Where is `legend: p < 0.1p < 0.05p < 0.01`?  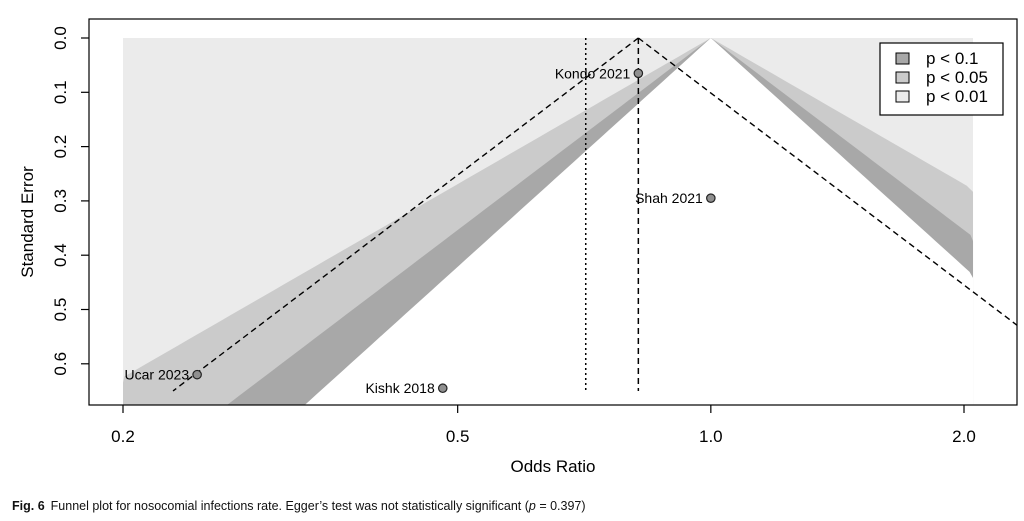
legend: p < 0.1p < 0.05p < 0.01 is located at coordinates (941, 79).